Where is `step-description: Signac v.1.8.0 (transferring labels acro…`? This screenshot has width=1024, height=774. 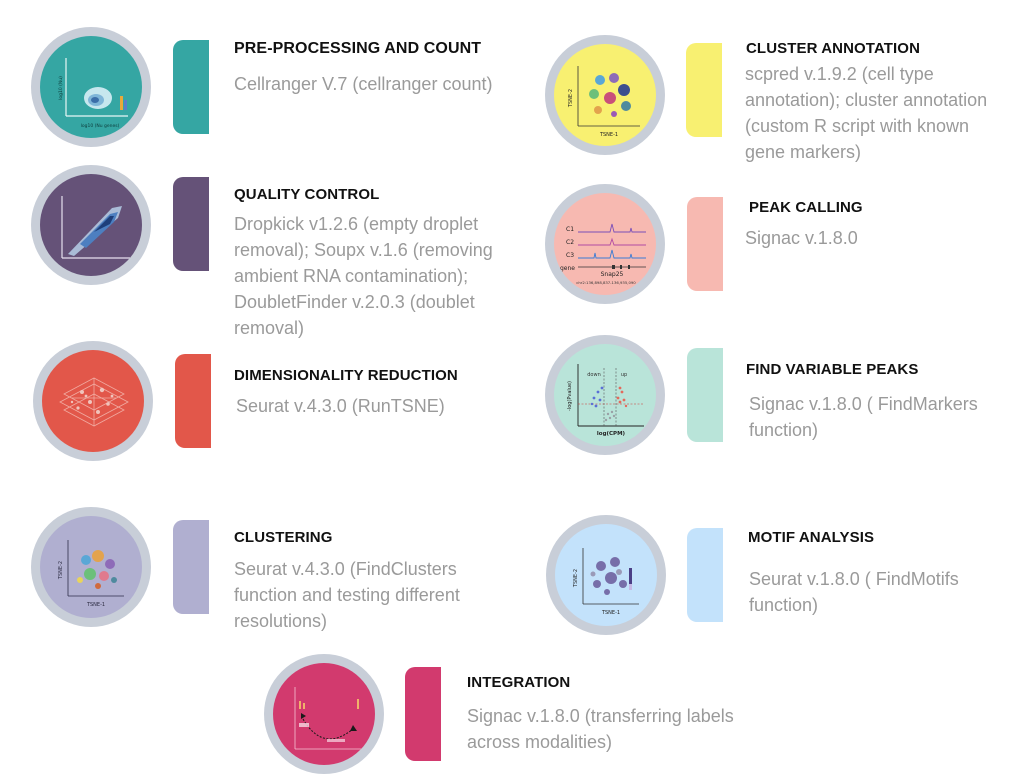
step-description: Signac v.1.8.0 (transferring labels acro… is located at coordinates (600, 729).